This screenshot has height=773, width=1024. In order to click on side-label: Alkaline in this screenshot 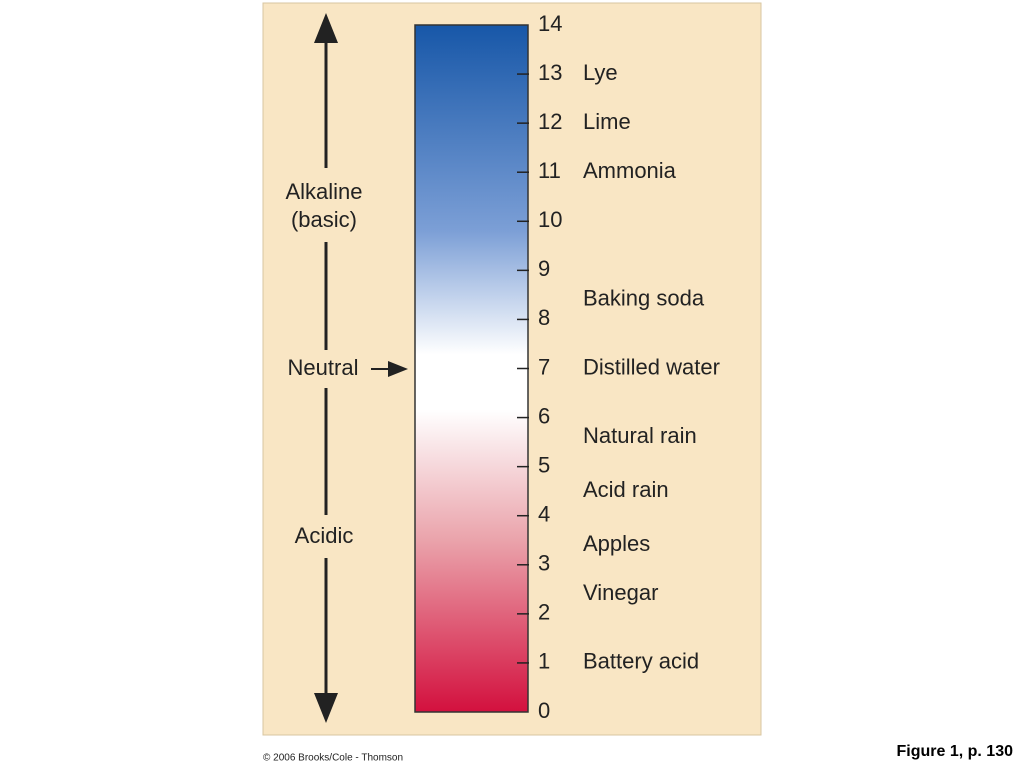, I will do `click(323, 191)`.